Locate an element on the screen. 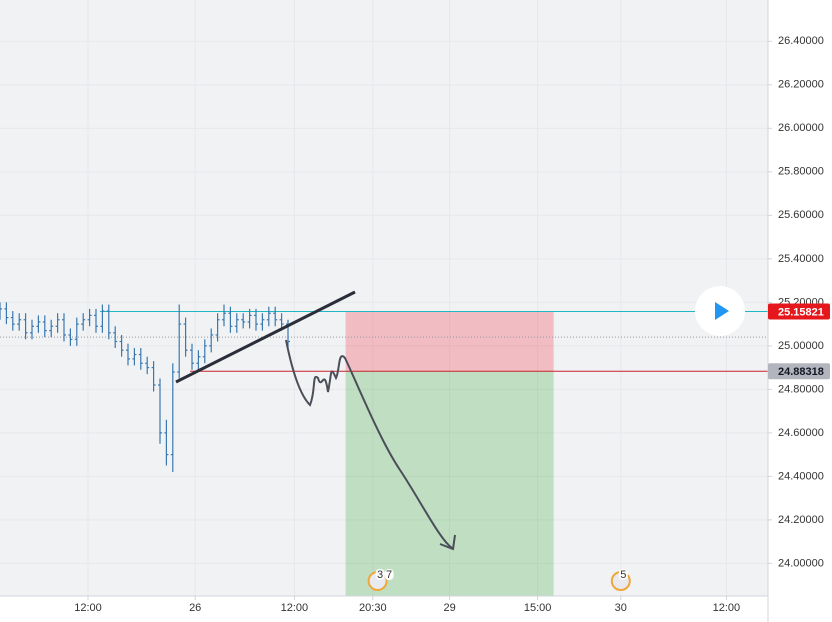  y-tick-label: 25.80000 is located at coordinates (801, 172).